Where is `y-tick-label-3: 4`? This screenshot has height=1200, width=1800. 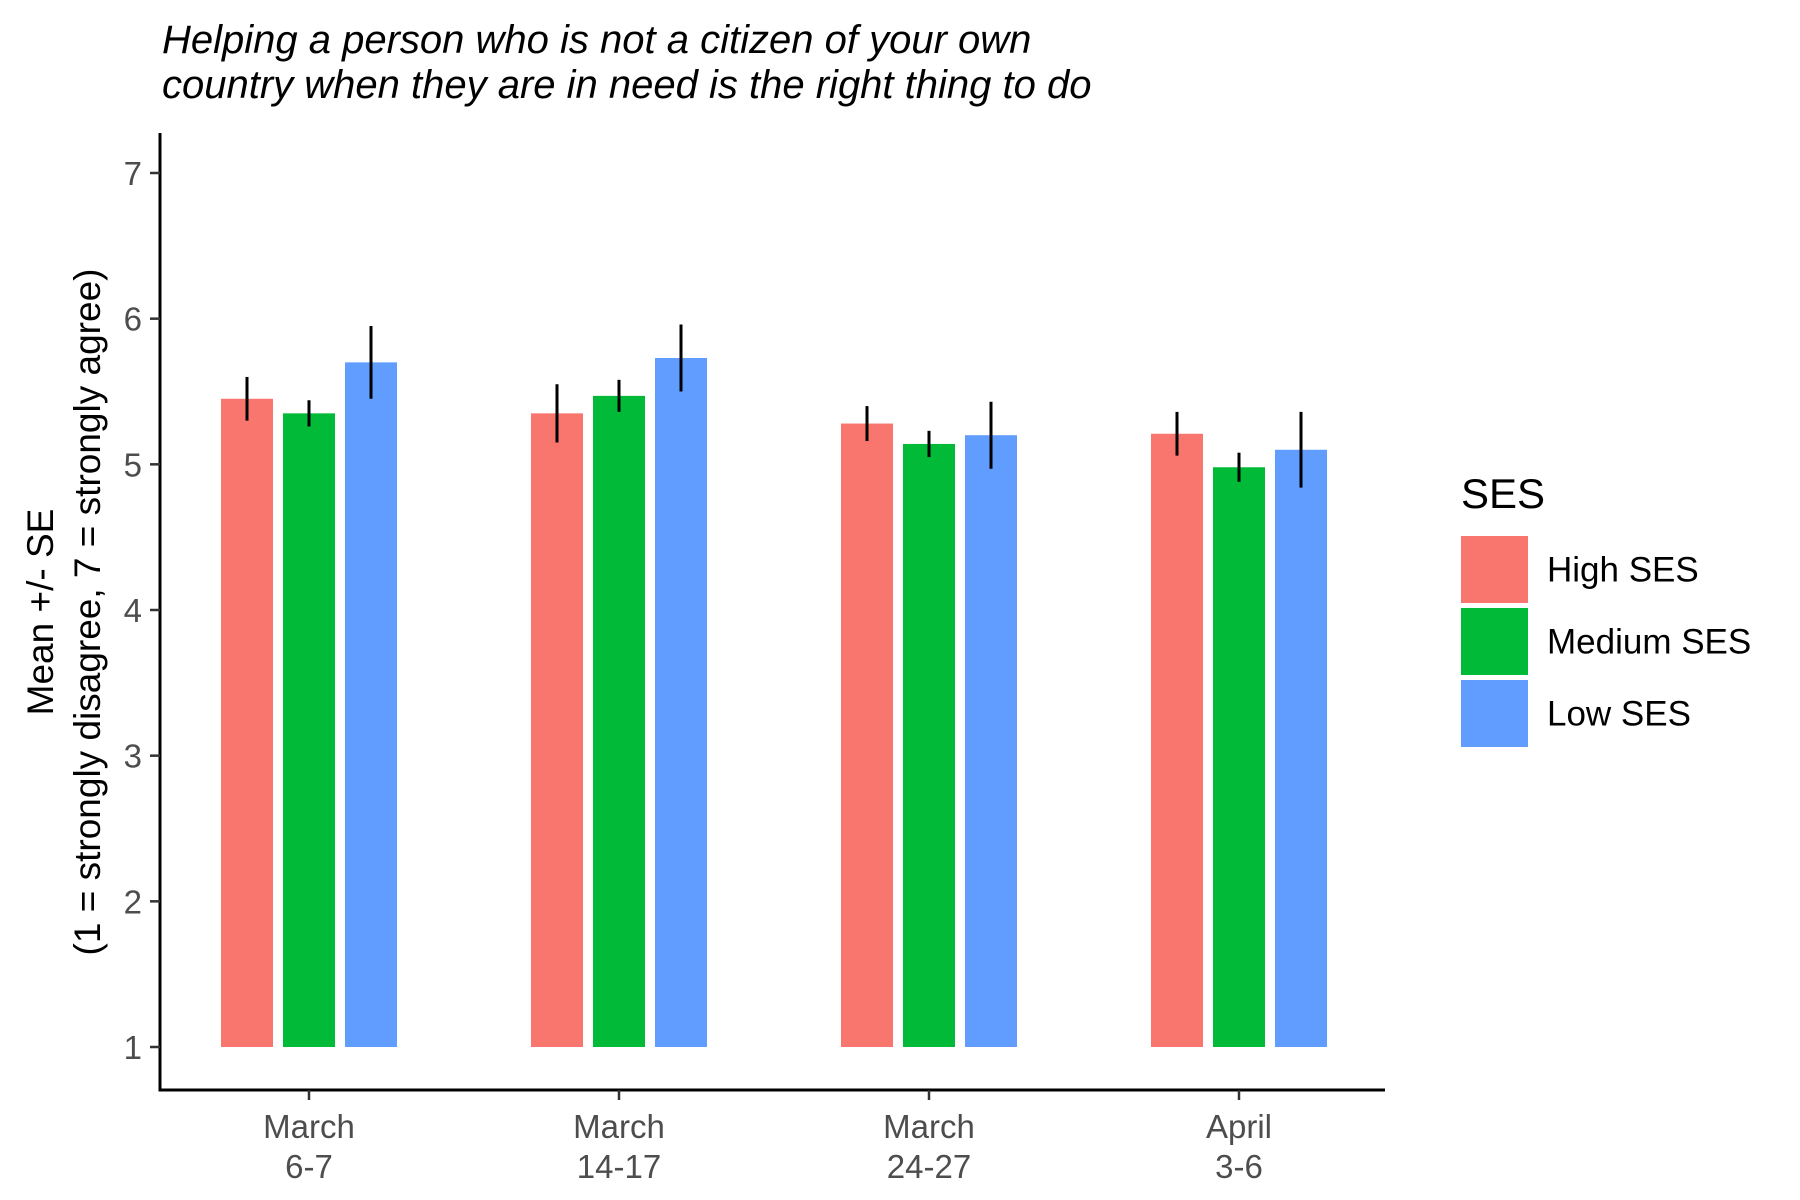
y-tick-label-3: 4 is located at coordinates (133, 610).